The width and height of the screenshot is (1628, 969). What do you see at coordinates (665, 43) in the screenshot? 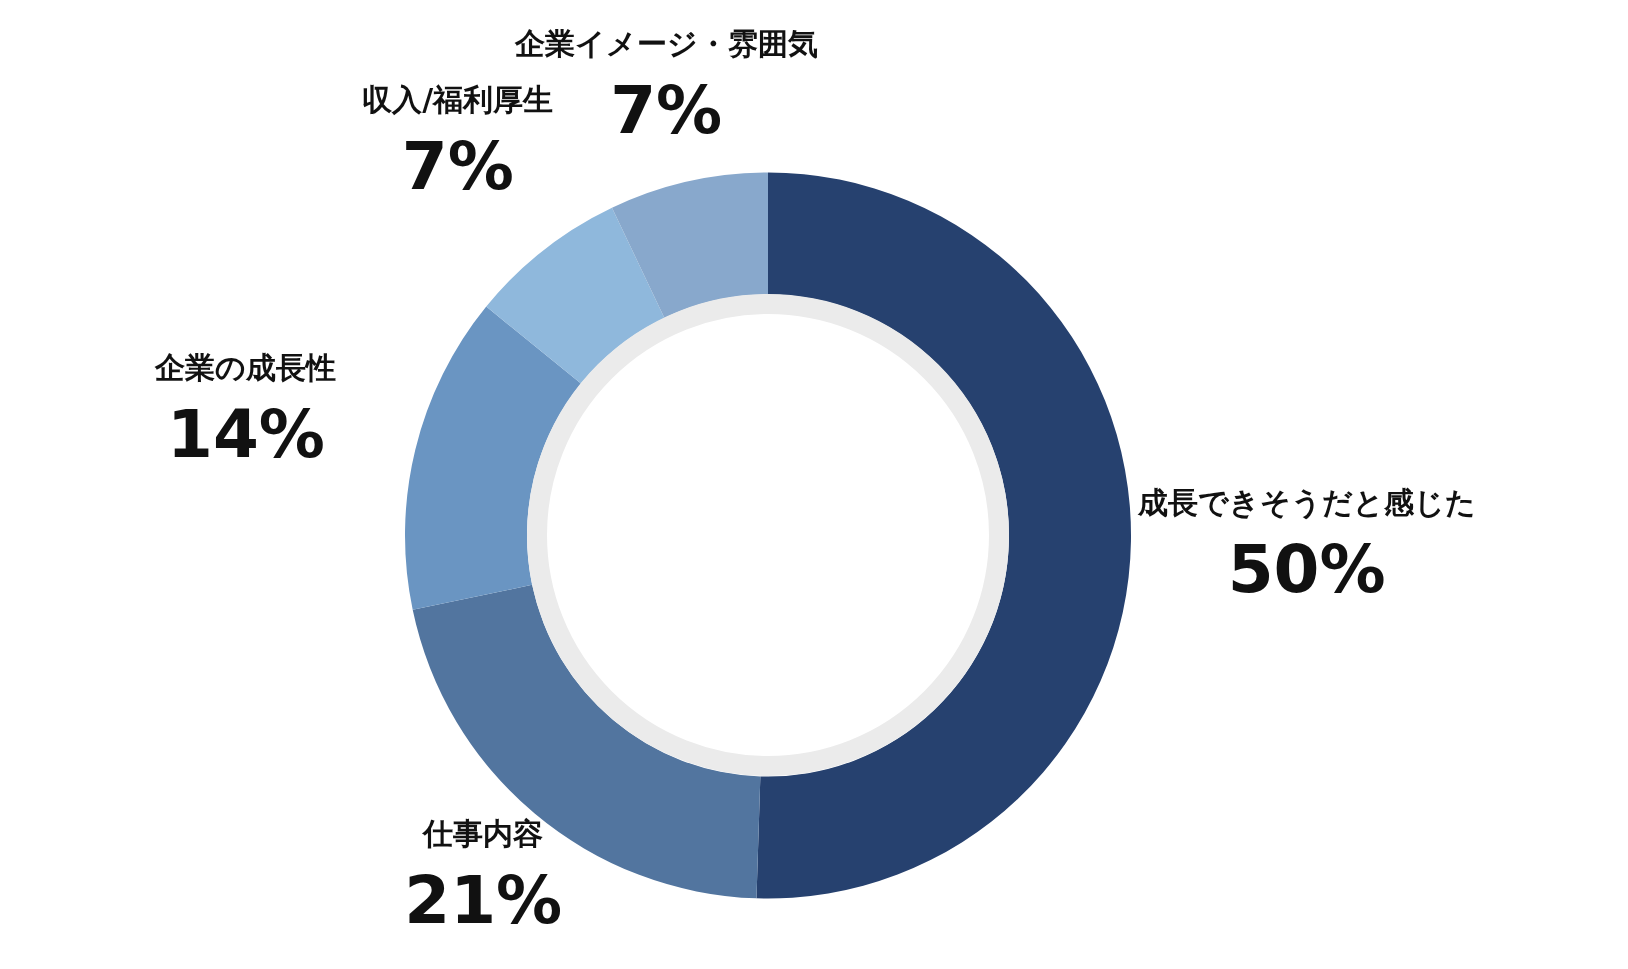
I see `slice-label: 企業イメージ・雰囲気` at bounding box center [665, 43].